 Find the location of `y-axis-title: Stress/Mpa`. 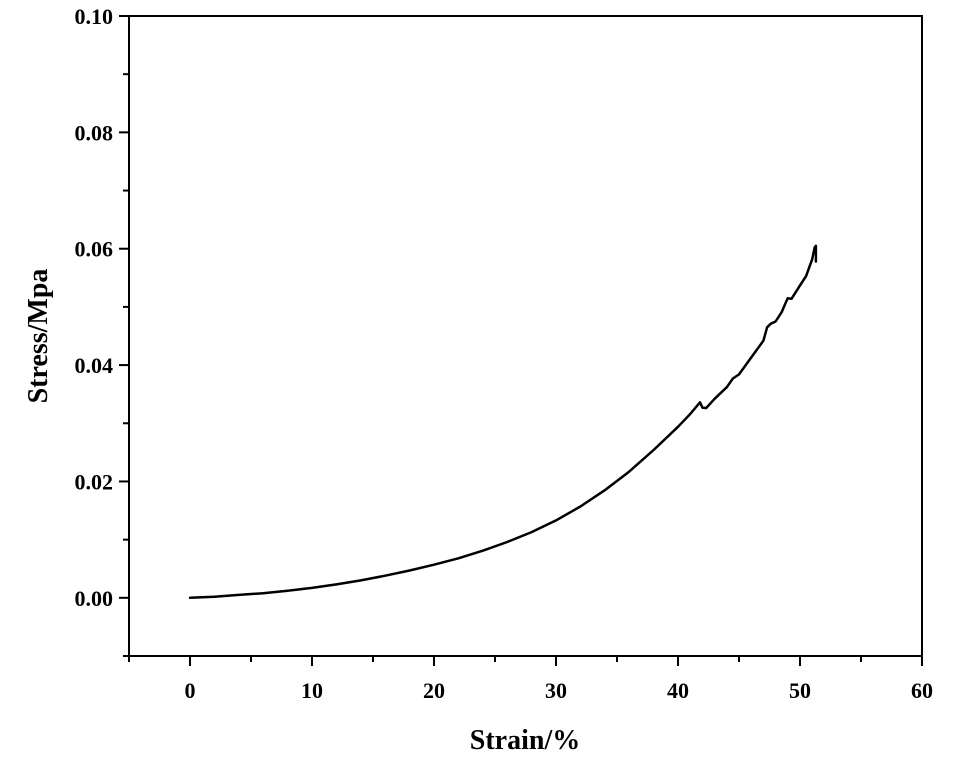

y-axis-title: Stress/Mpa is located at coordinates (38, 336).